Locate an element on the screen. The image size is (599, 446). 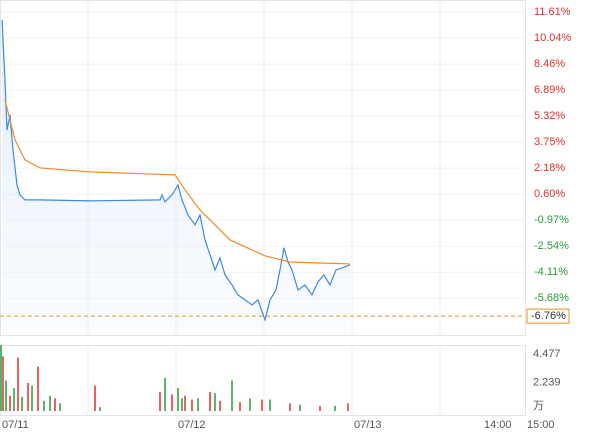
y-tick-label: 6.89% is located at coordinates (549, 90).